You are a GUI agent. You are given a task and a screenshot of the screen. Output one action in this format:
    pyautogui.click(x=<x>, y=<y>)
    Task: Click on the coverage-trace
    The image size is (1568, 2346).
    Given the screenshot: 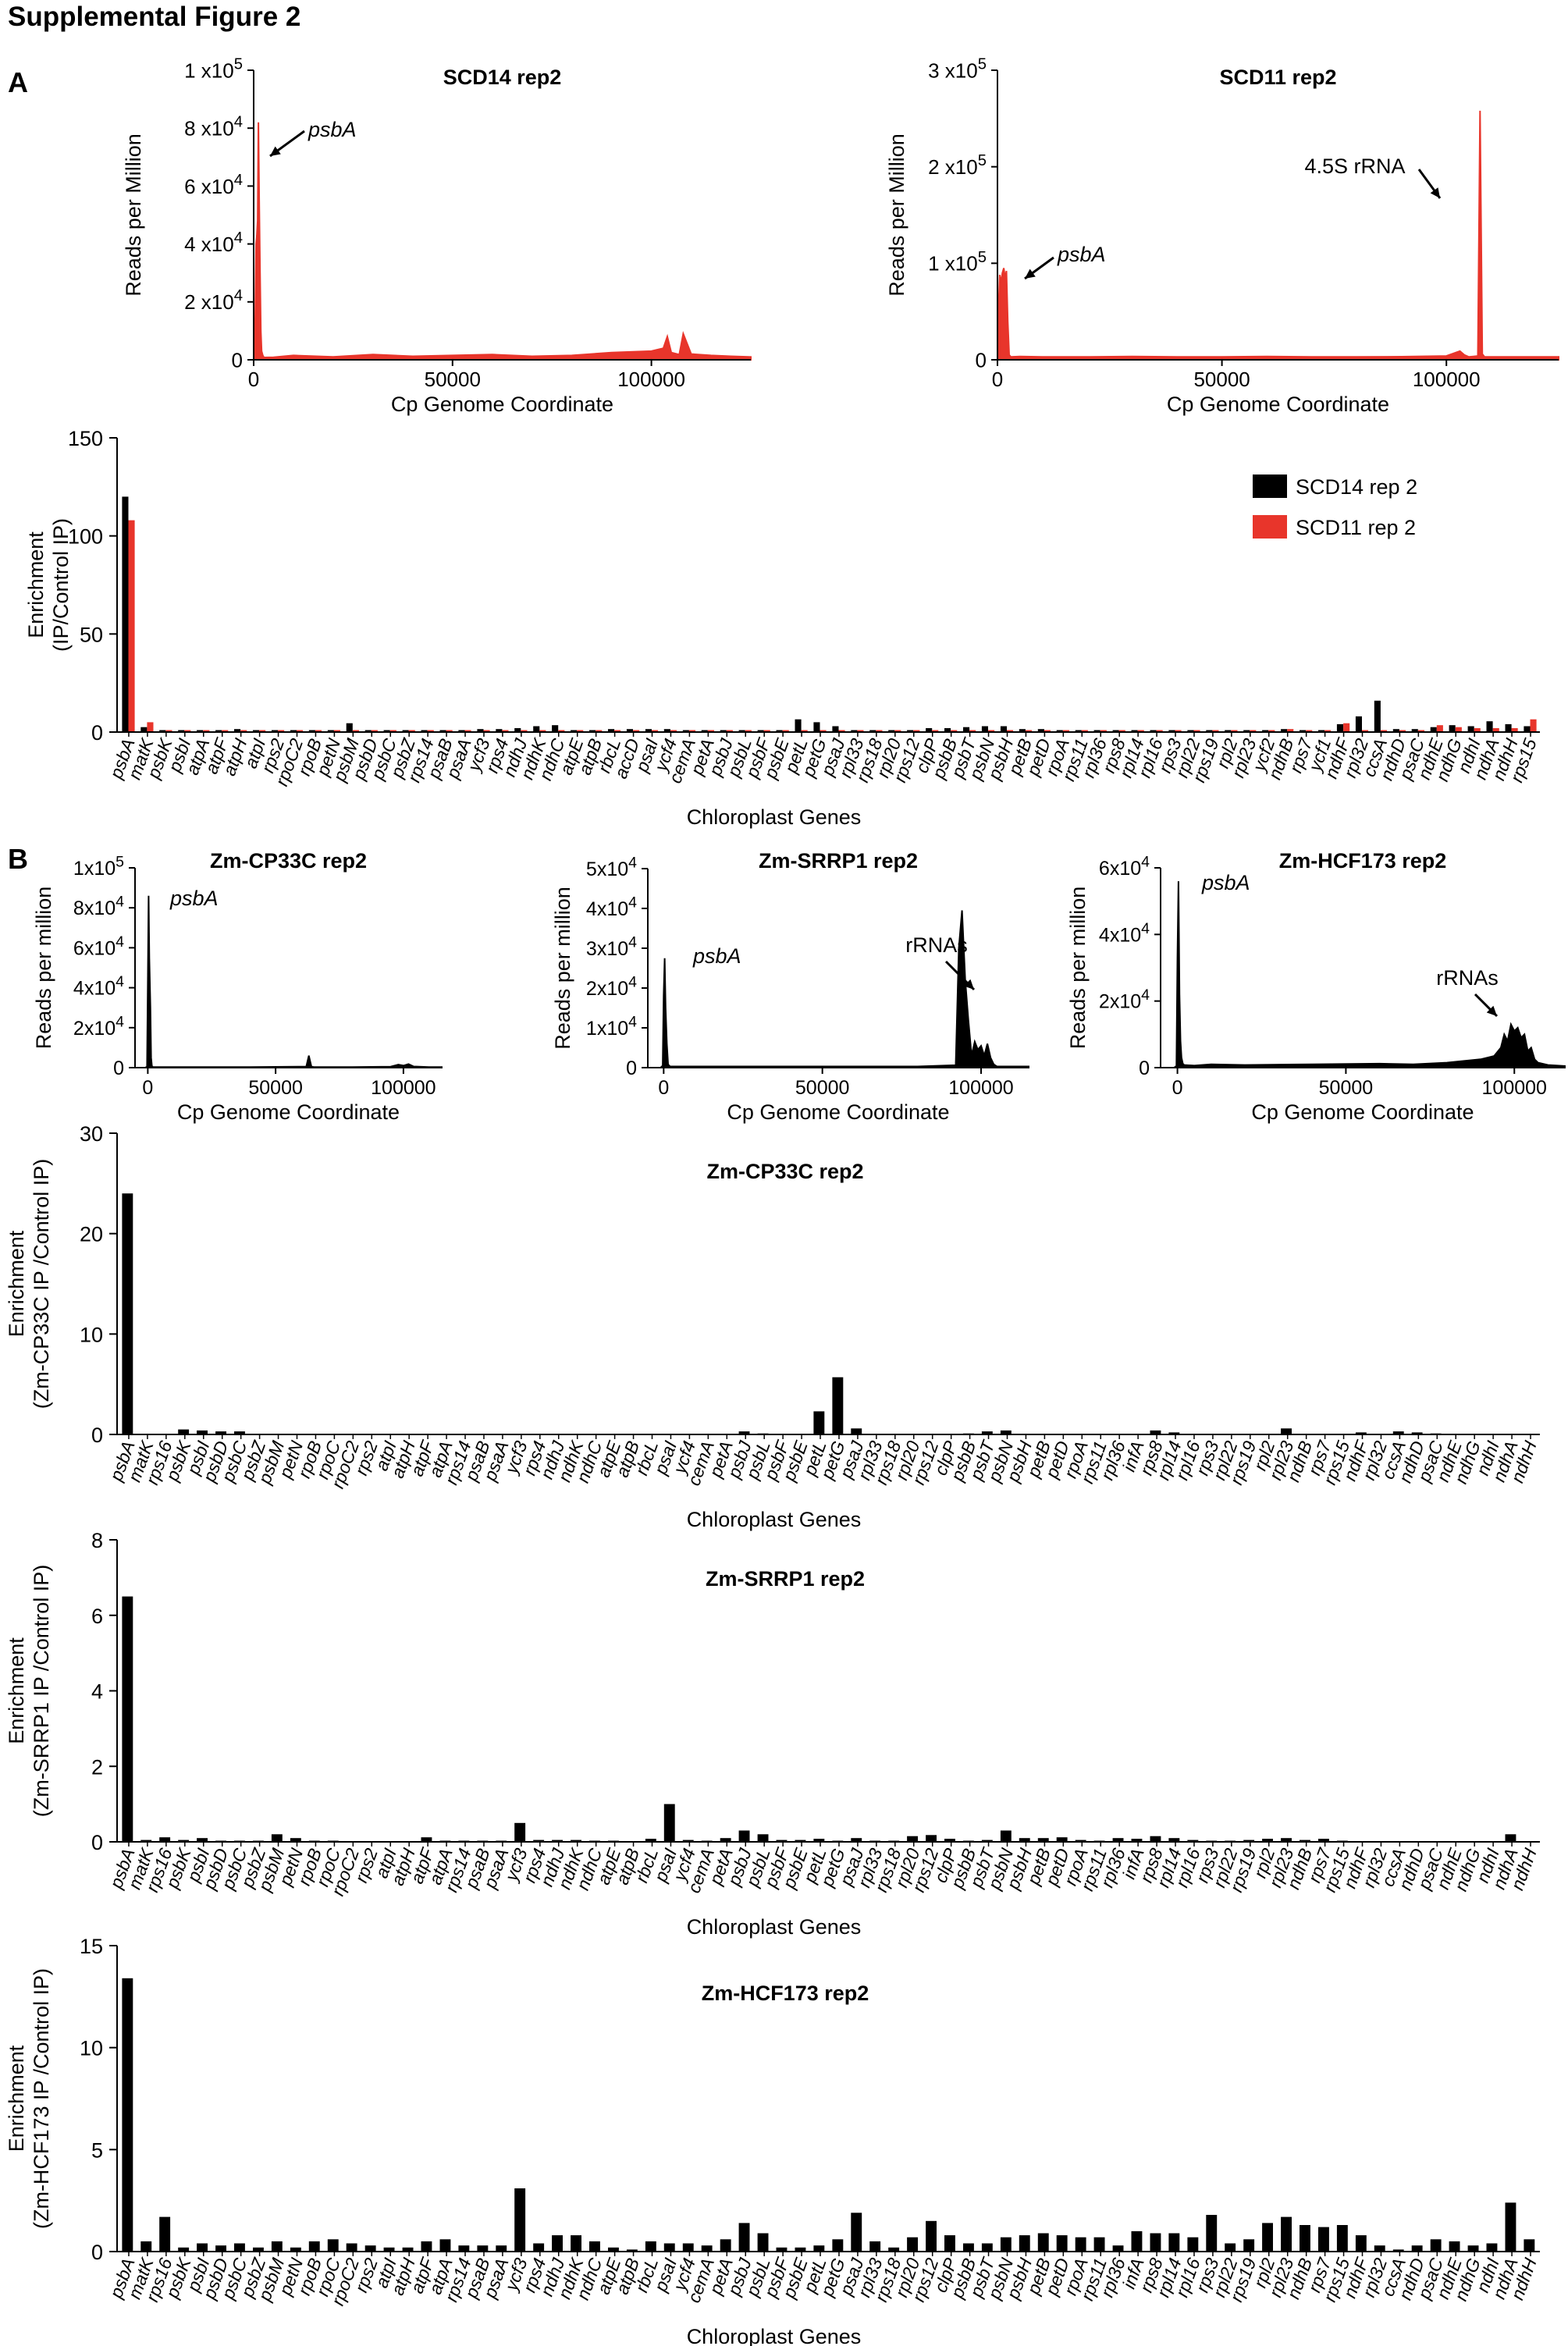 What is the action you would take?
    pyautogui.click(x=502, y=241)
    